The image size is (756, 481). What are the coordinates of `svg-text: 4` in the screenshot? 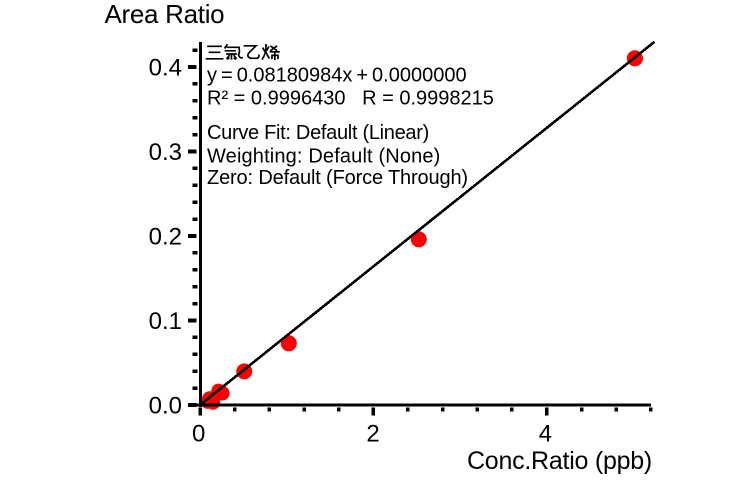 It's located at (545, 434).